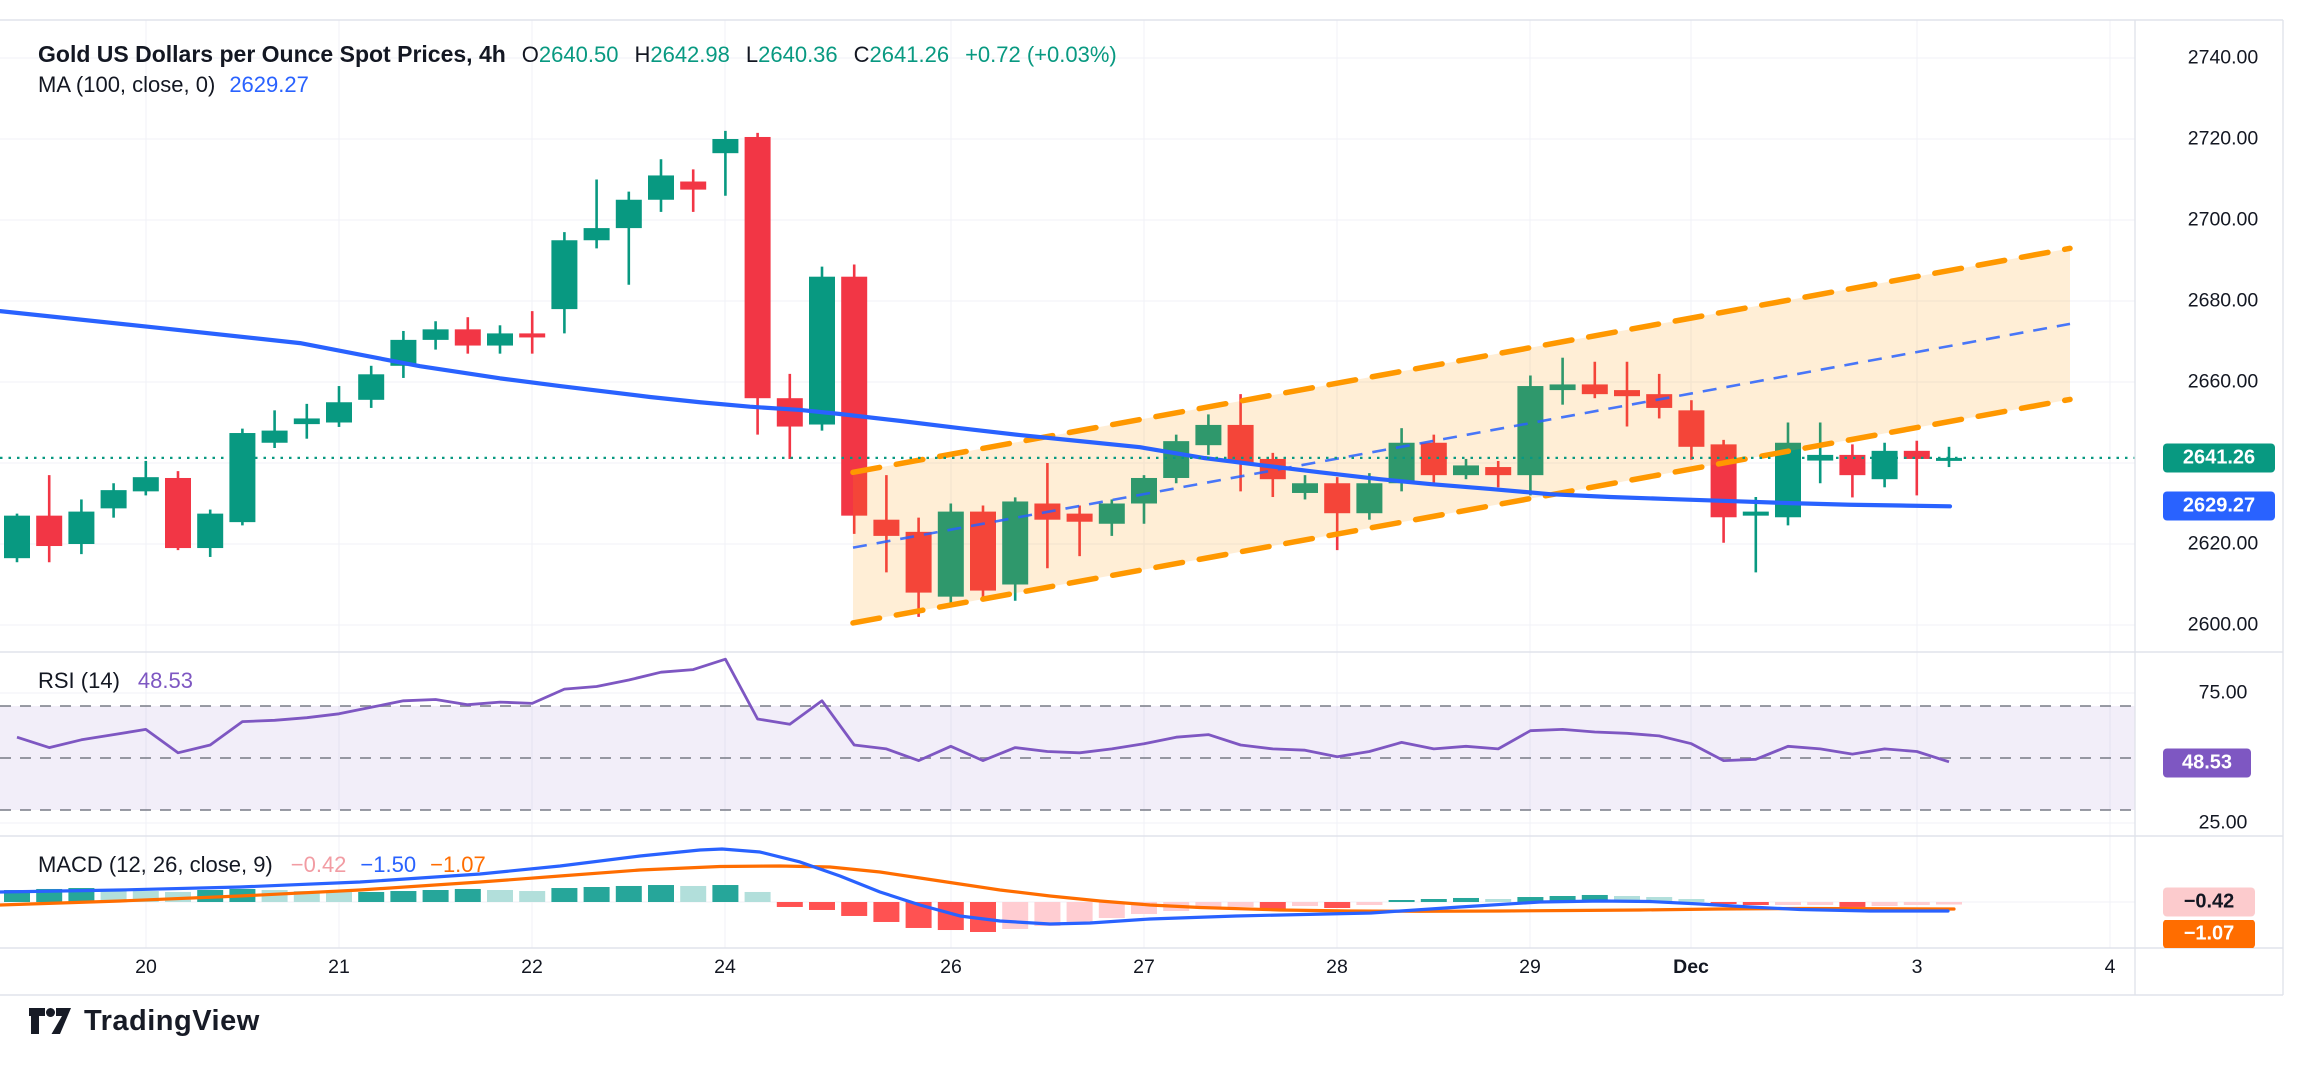 Image resolution: width=2304 pixels, height=1066 pixels. What do you see at coordinates (975, 886) in the screenshot?
I see `macd-line` at bounding box center [975, 886].